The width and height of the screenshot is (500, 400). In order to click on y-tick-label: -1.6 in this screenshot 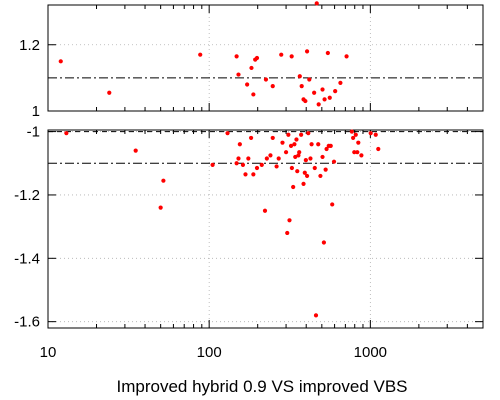, I will do `click(27, 322)`.